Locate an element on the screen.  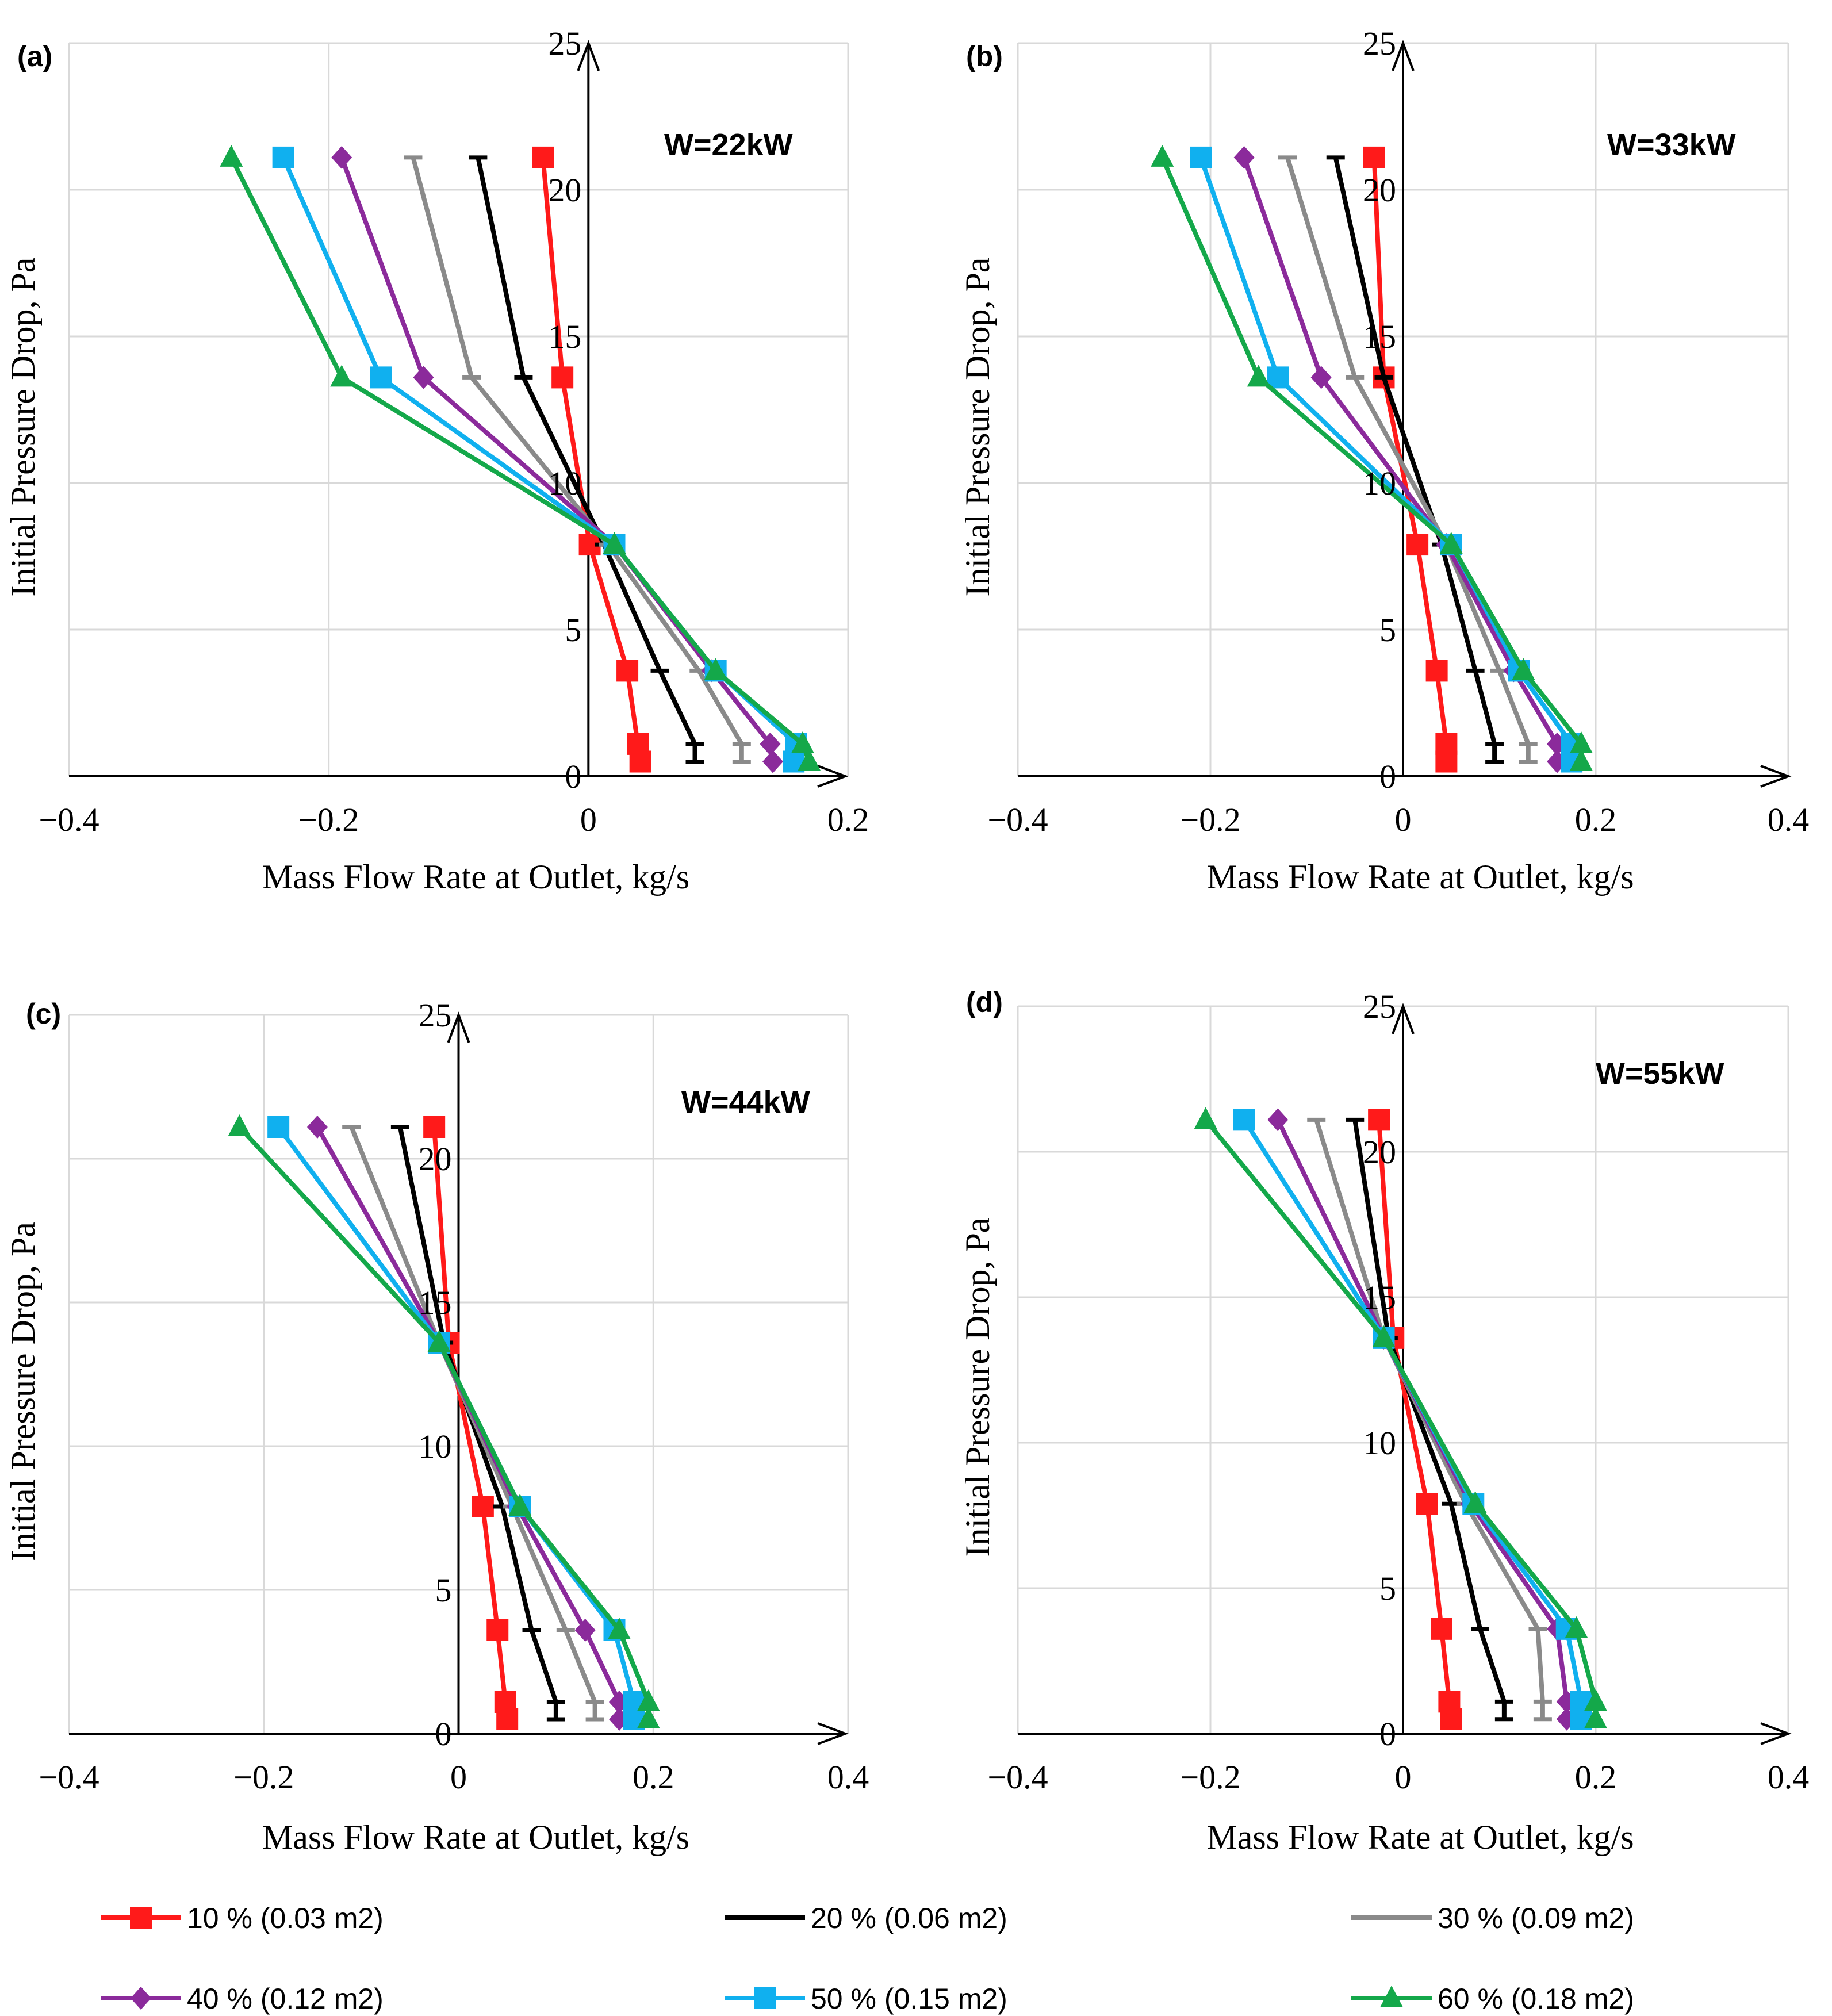
legend-entry: 20 % (0.06 m2) is located at coordinates (866, 1918).